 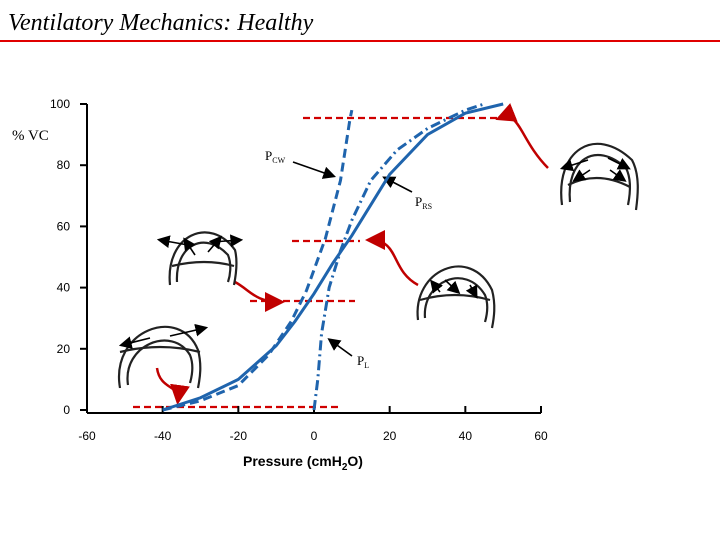 I want to click on series-label-sub: RS, so click(x=427, y=206).